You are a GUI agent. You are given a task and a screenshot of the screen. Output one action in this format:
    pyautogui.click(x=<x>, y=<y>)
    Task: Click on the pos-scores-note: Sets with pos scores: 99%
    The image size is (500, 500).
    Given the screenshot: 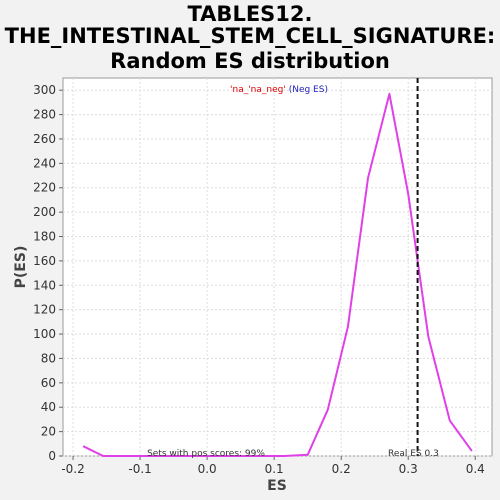 What is the action you would take?
    pyautogui.click(x=206, y=454)
    